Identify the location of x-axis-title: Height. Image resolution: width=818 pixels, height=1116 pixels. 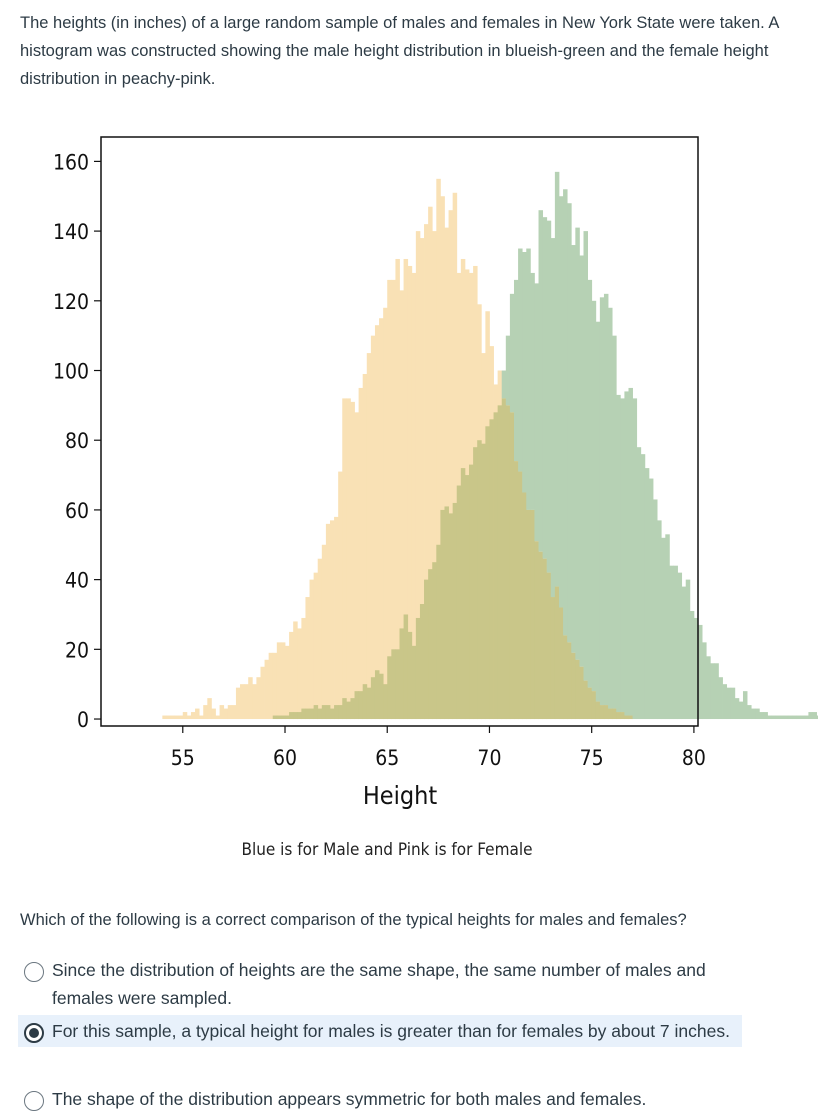
(400, 795).